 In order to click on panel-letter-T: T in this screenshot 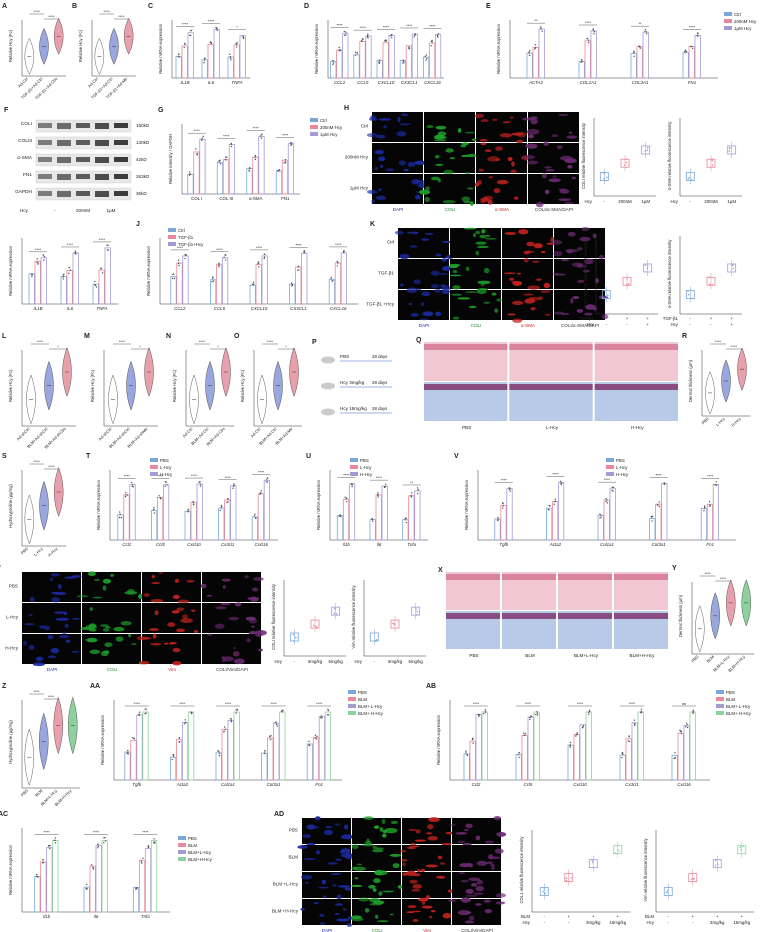, I will do `click(88, 456)`.